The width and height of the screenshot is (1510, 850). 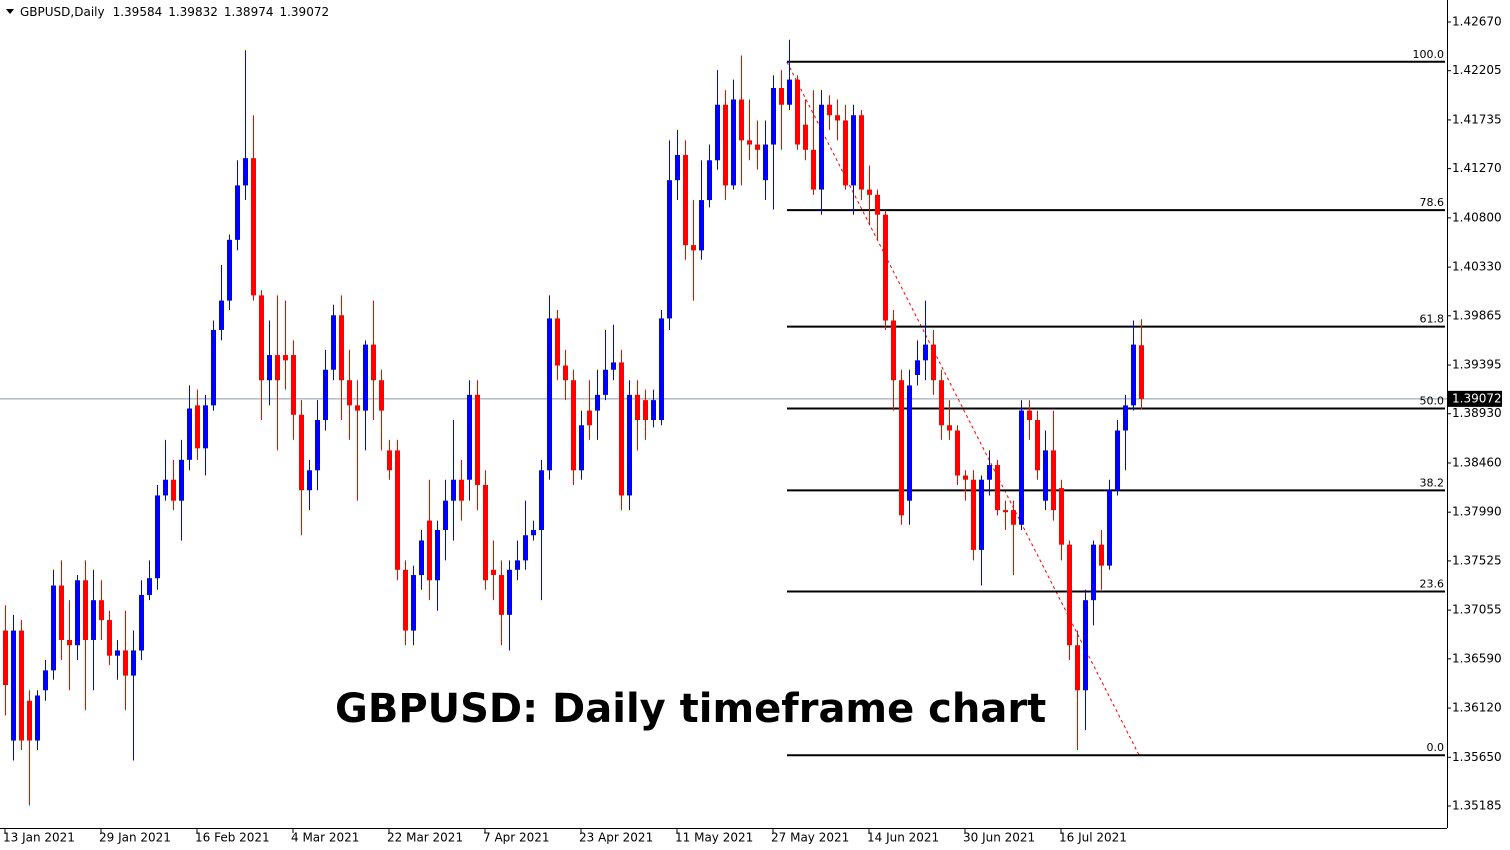 What do you see at coordinates (304, 12) in the screenshot?
I see `close-value: 1.39072` at bounding box center [304, 12].